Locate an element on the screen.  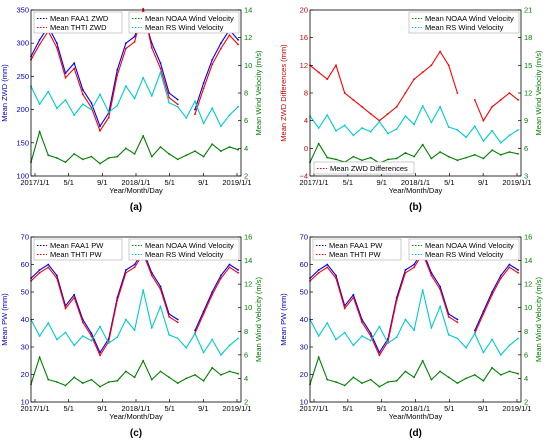
y-tick-label-right: 15 is located at coordinates (528, 65).